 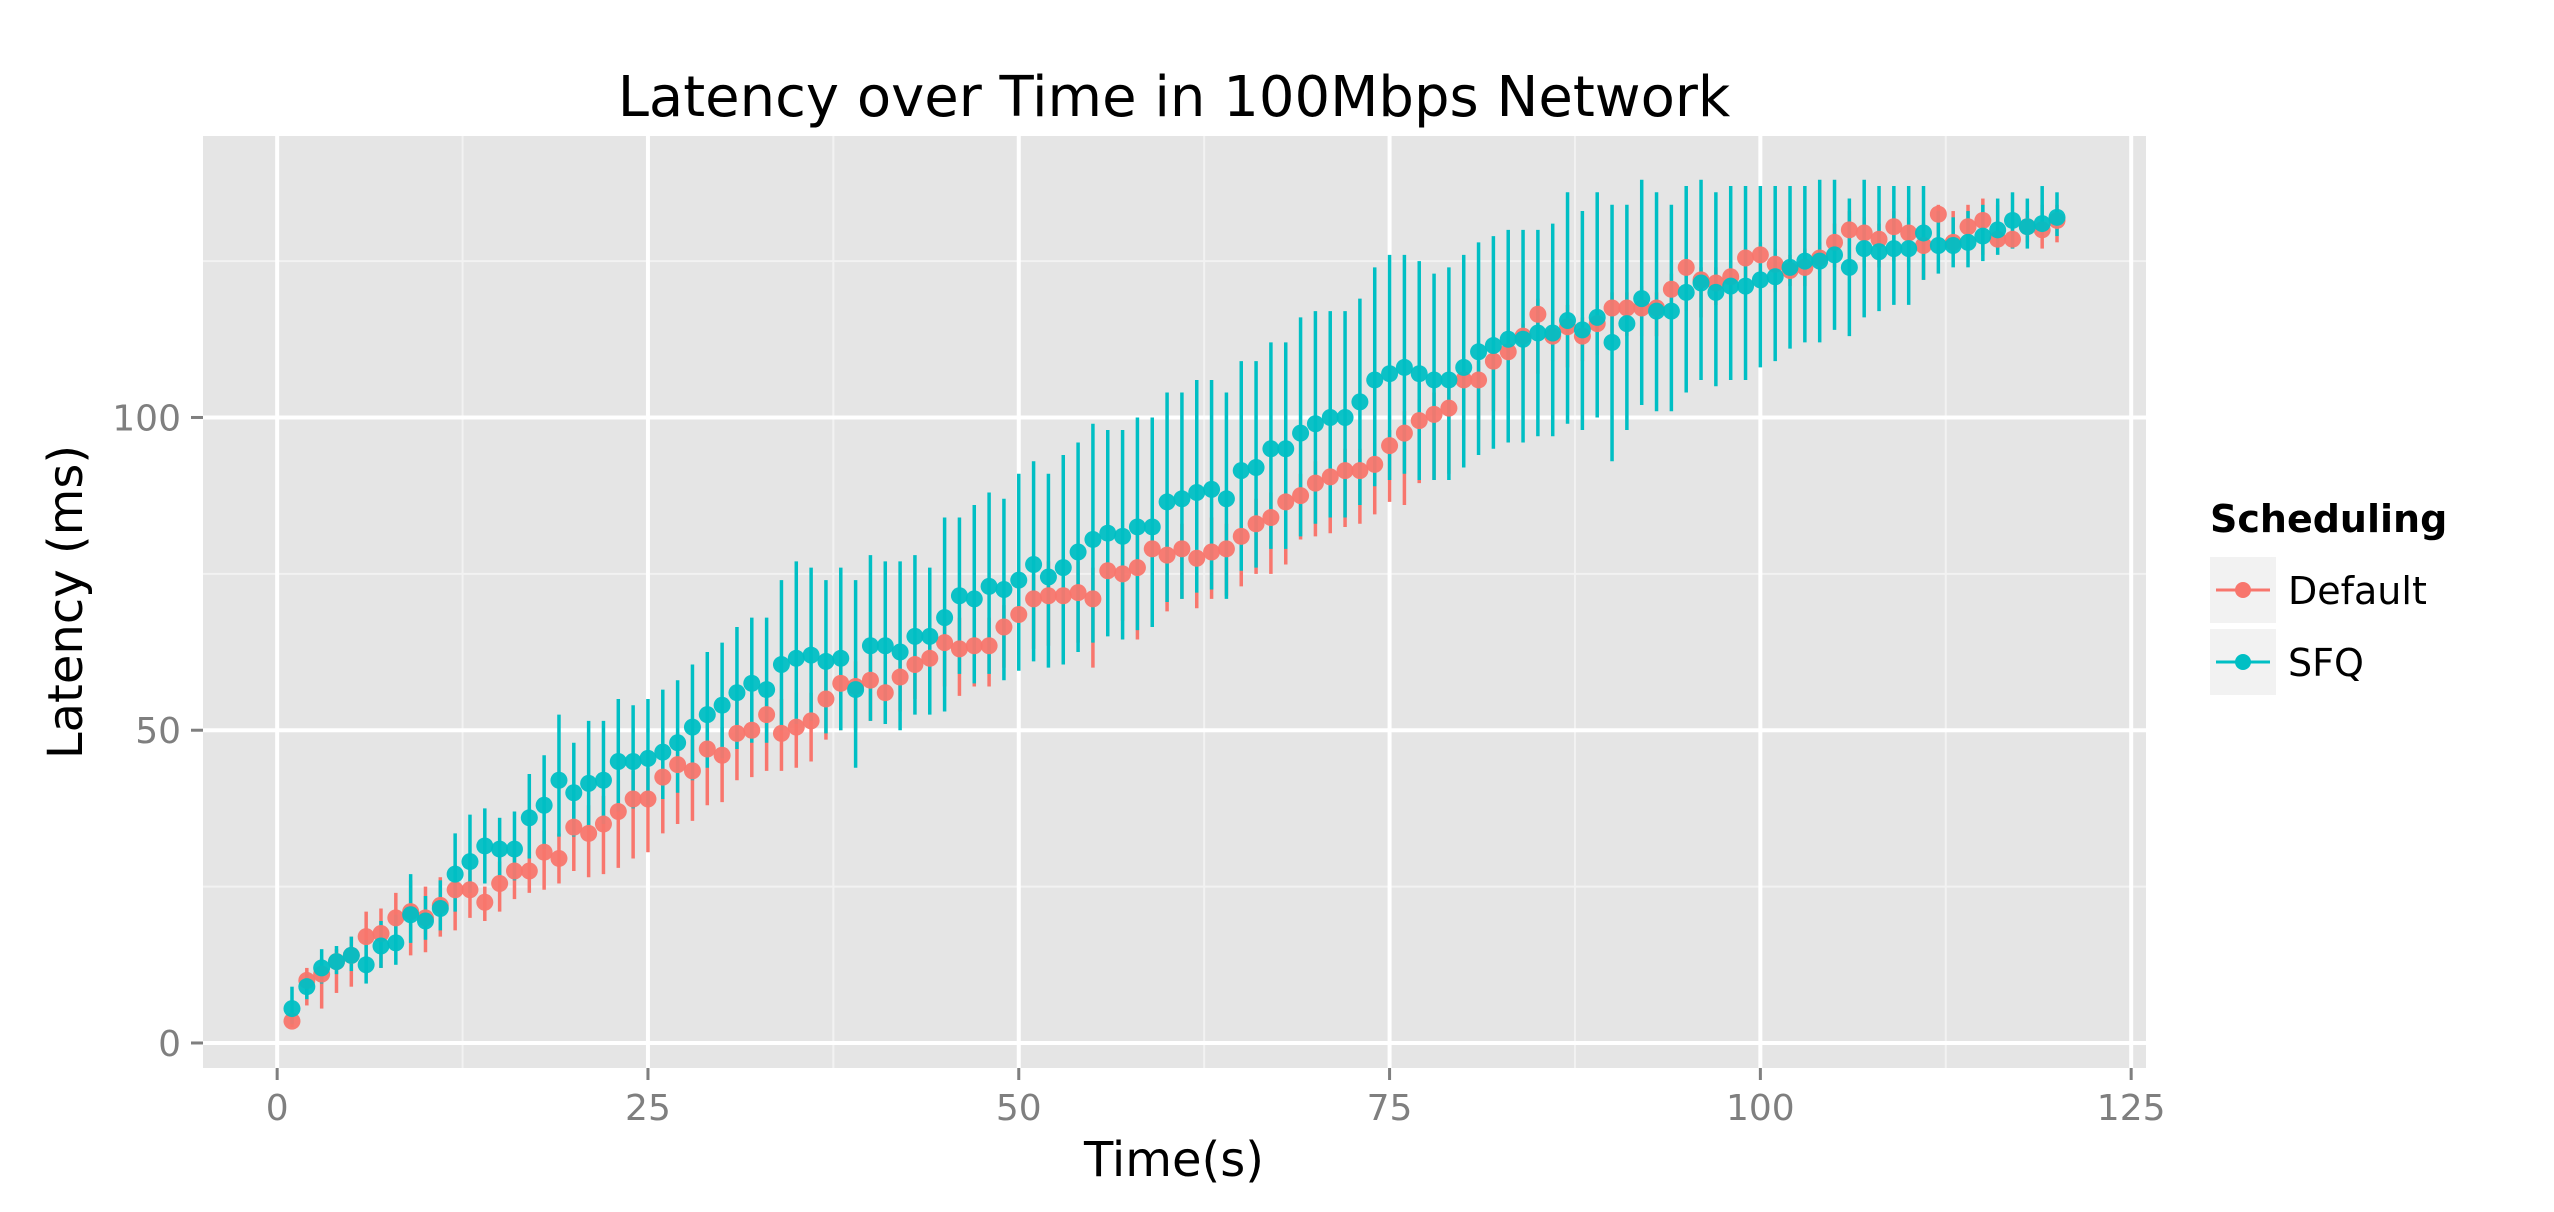 I want to click on legend-key-sfq-point, so click(x=2243, y=662).